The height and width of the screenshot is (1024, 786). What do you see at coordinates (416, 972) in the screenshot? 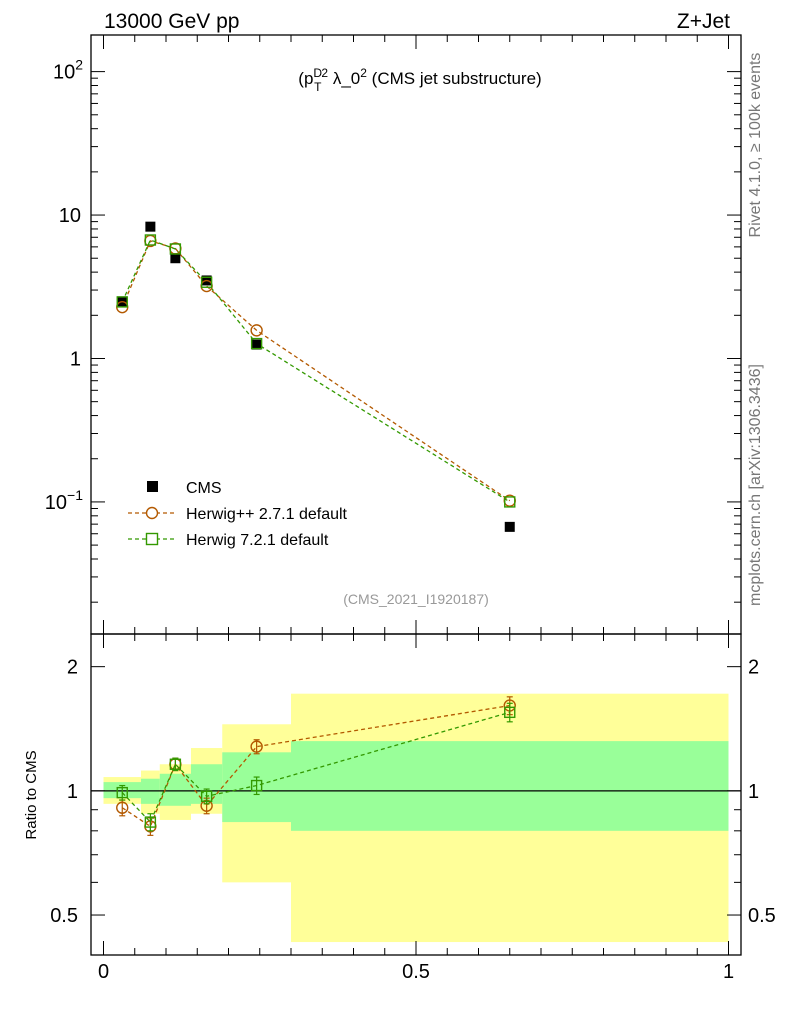
I see `ratio-xtick-label: 0.5` at bounding box center [416, 972].